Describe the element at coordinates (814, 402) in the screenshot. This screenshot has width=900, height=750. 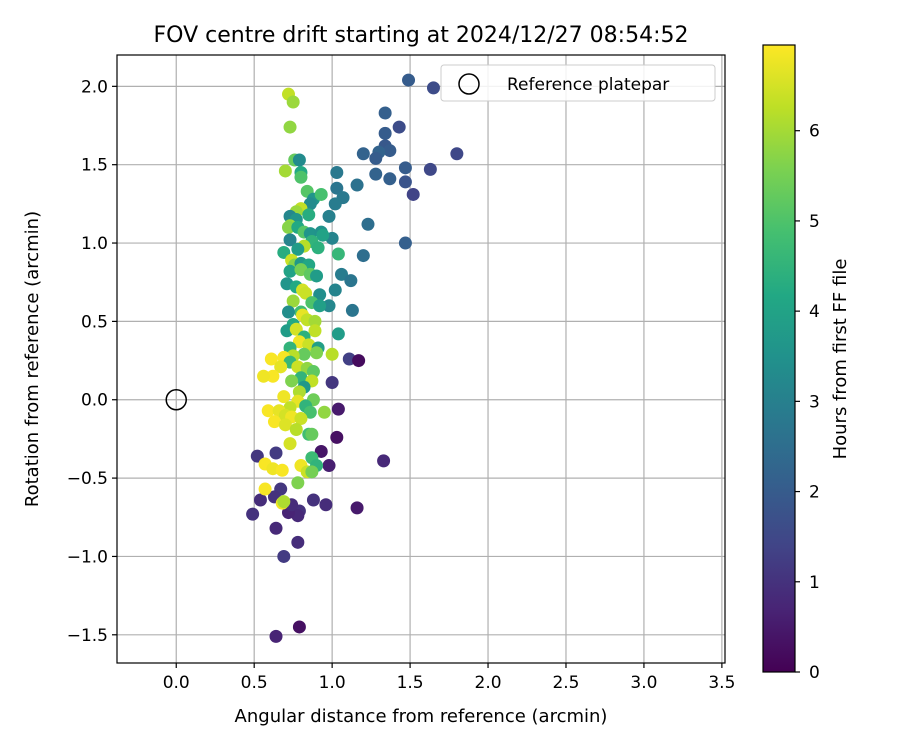
I see `colorbar-tick-label: 3` at that location.